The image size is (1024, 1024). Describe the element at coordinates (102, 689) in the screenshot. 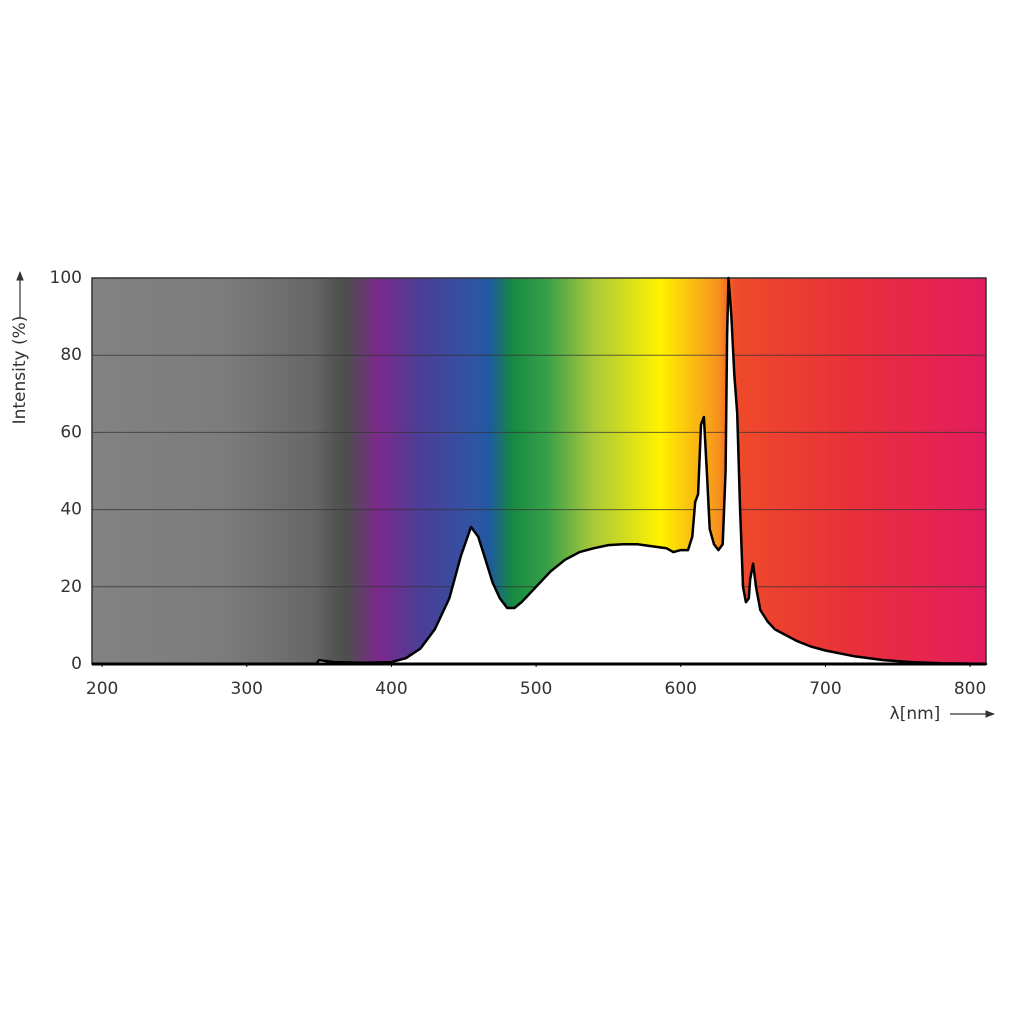

I see `x-tick-label: 200` at that location.